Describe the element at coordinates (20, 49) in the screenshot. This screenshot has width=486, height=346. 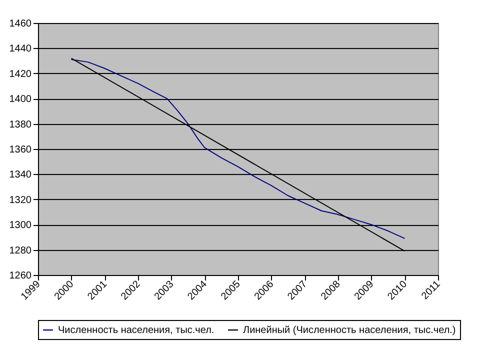
I see `y-tick-label: 1440` at that location.